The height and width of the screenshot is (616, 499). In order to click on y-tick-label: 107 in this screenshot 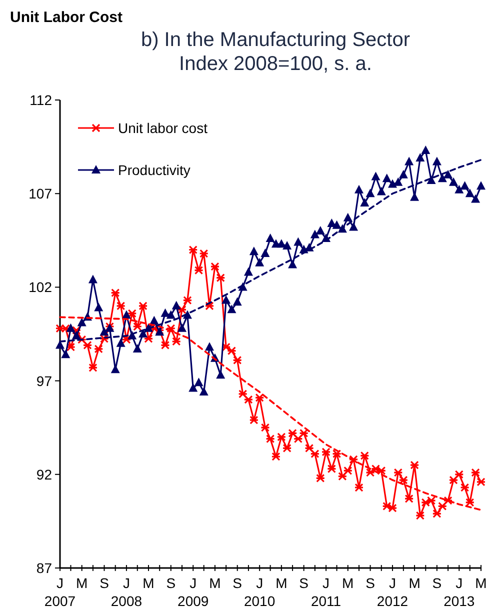, I will do `click(40, 194)`.